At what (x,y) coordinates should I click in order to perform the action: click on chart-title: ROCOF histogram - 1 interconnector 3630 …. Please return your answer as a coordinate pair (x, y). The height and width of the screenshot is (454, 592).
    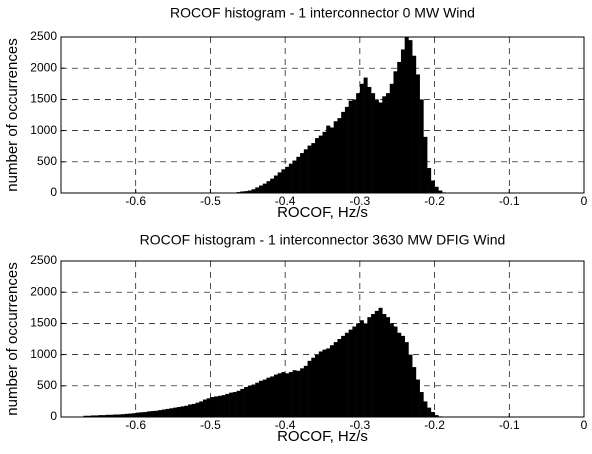
    Looking at the image, I should click on (323, 240).